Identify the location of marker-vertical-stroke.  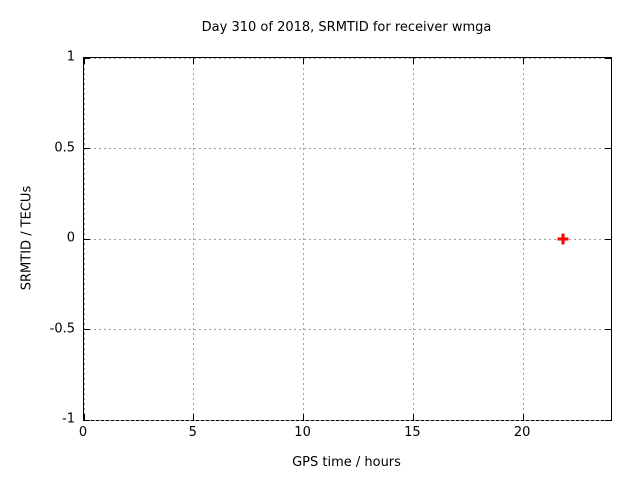
(563, 239).